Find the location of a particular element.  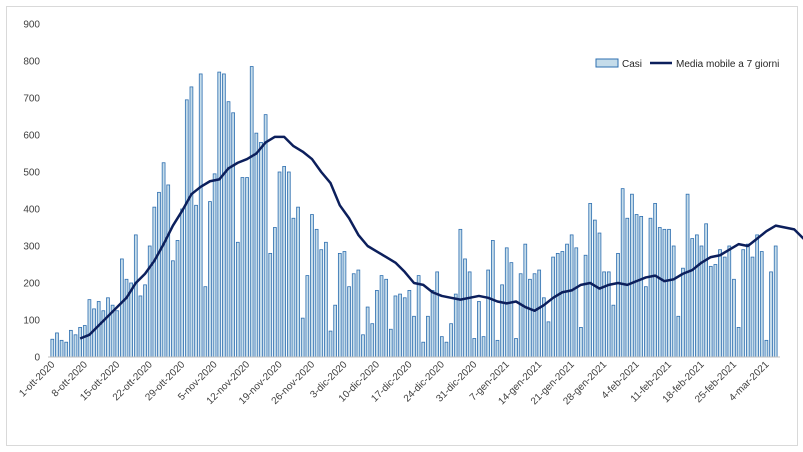

y-tick-label: 500 is located at coordinates (31, 173).